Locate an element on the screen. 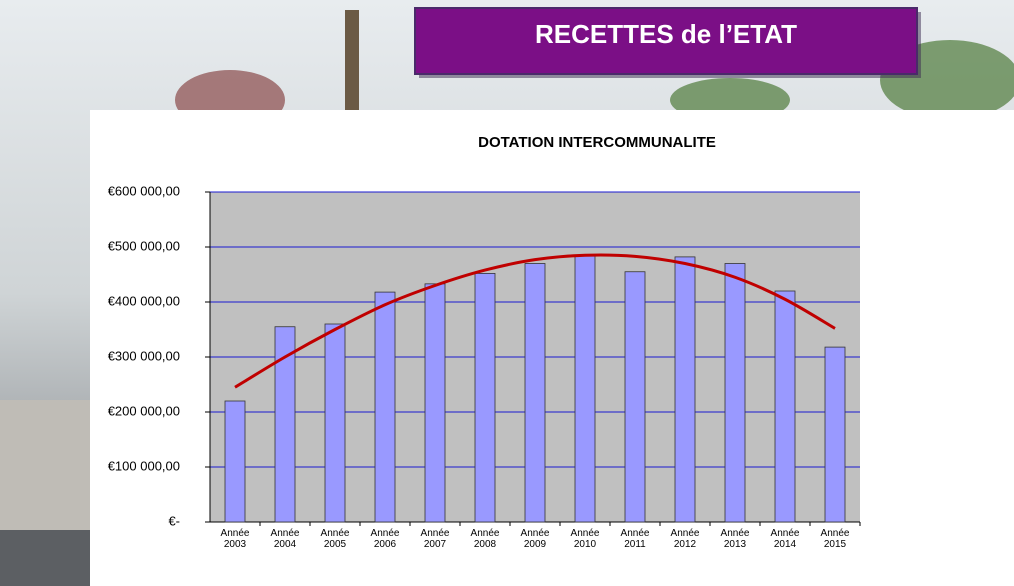 The width and height of the screenshot is (1014, 586). header-box is located at coordinates (666, 41).